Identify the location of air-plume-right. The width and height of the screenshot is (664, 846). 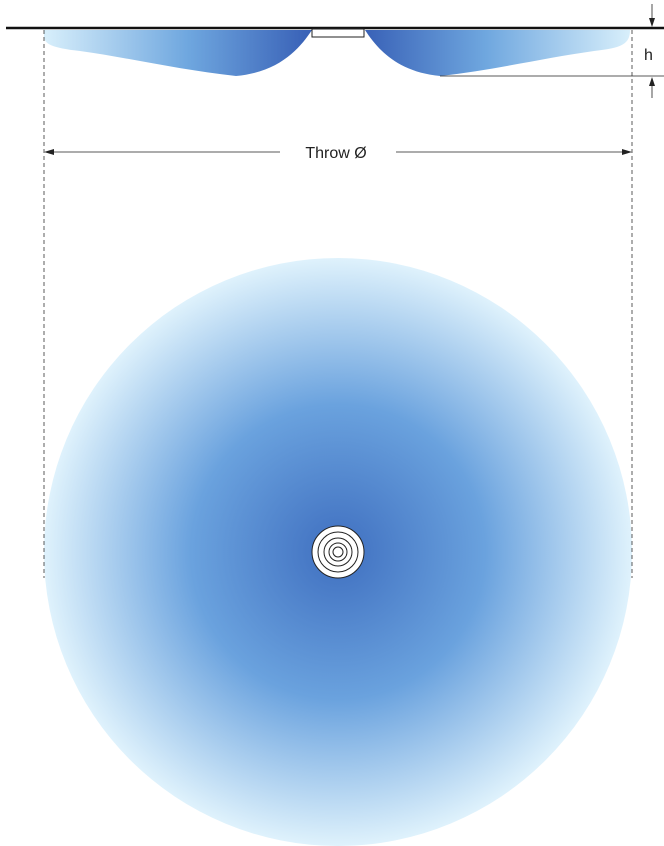
(497, 53).